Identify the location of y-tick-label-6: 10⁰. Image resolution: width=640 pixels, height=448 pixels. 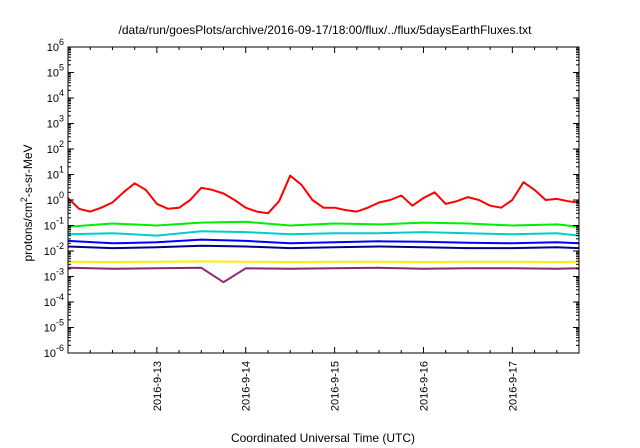
(55, 198).